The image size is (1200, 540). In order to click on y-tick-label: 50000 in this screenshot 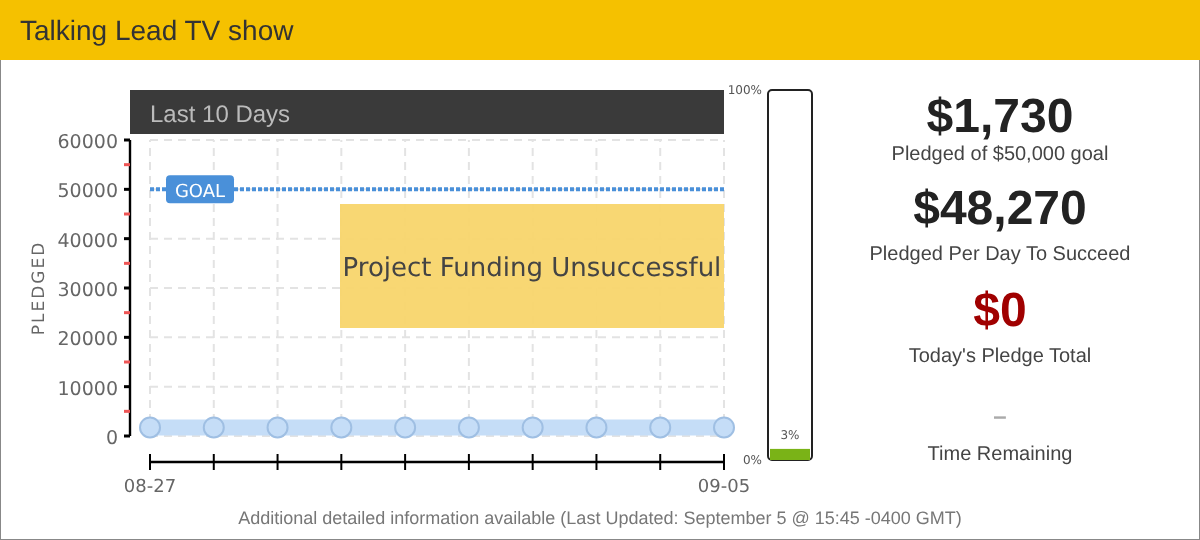, I will do `click(87, 192)`.